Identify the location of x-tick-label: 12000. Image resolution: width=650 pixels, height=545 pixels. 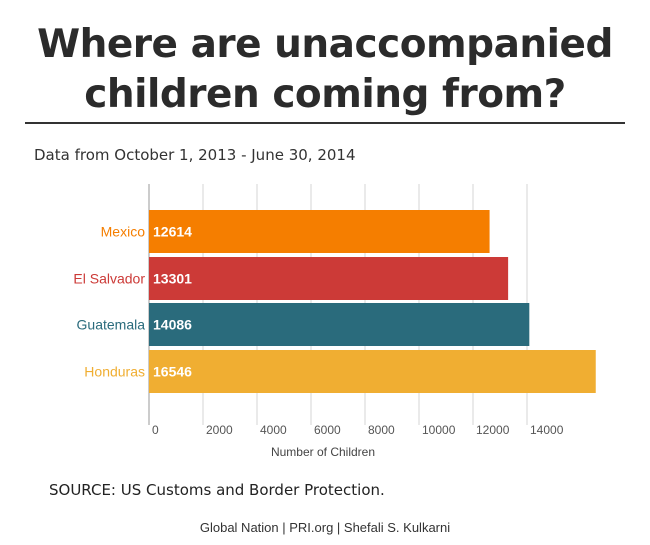
(493, 430).